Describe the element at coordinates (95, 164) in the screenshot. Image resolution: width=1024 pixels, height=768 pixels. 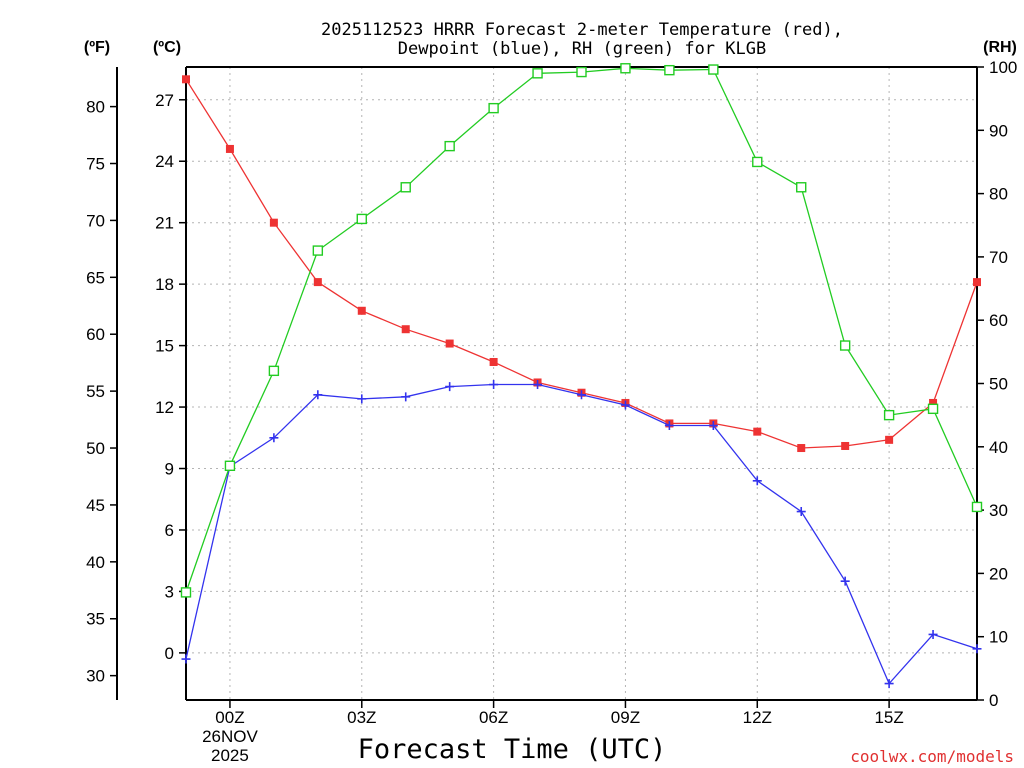
I see `fahrenheit-tick-label: 75` at that location.